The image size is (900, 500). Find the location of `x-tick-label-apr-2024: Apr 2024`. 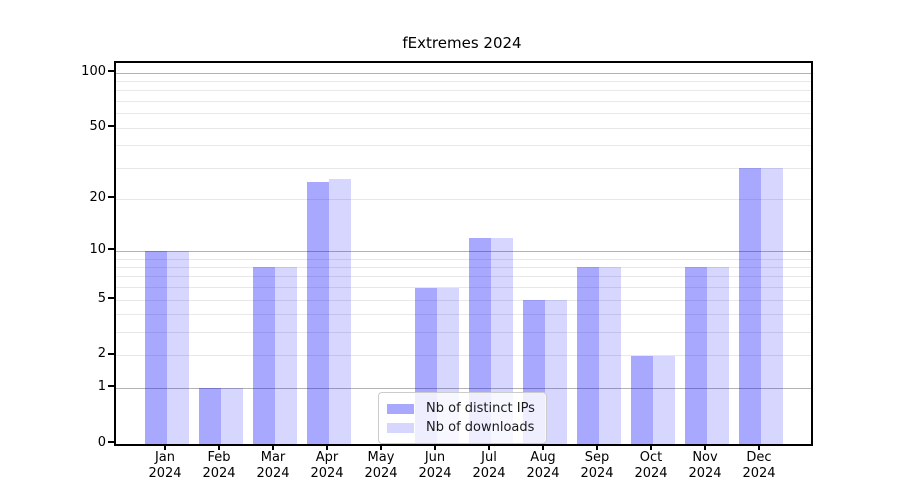

x-tick-label-apr-2024: Apr 2024 is located at coordinates (327, 465).